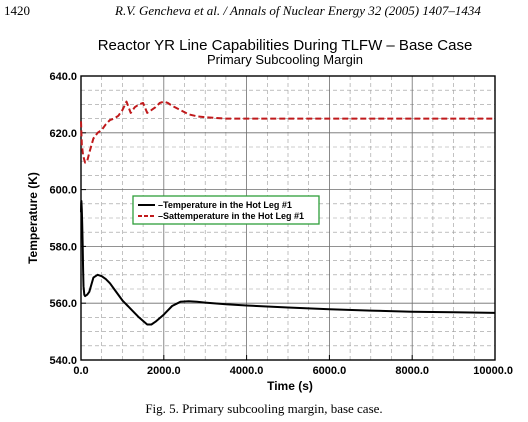  What do you see at coordinates (247, 371) in the screenshot?
I see `x-tick-label: 4000.0` at bounding box center [247, 371].